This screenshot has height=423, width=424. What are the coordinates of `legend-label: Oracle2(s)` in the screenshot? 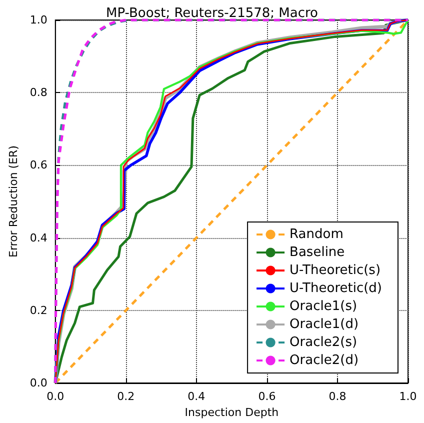 It's located at (324, 342).